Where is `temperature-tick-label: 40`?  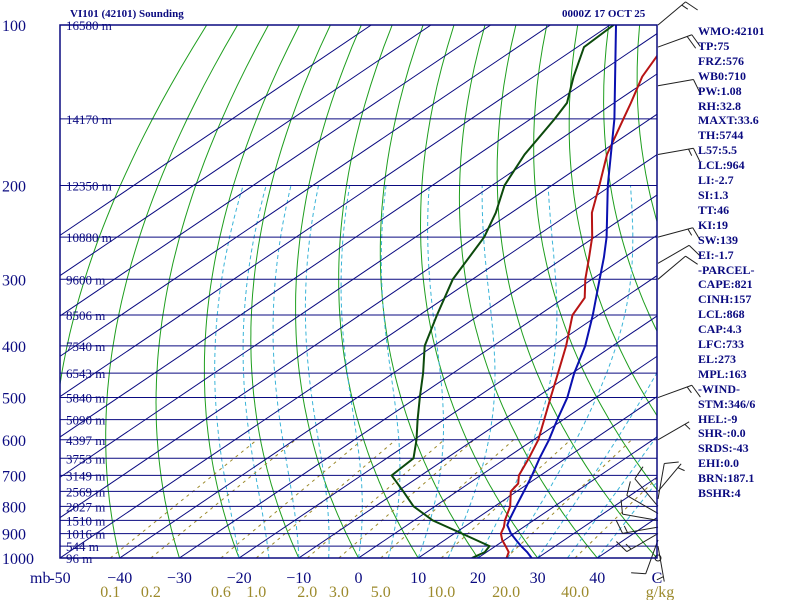 temperature-tick-label: 40 is located at coordinates (597, 578).